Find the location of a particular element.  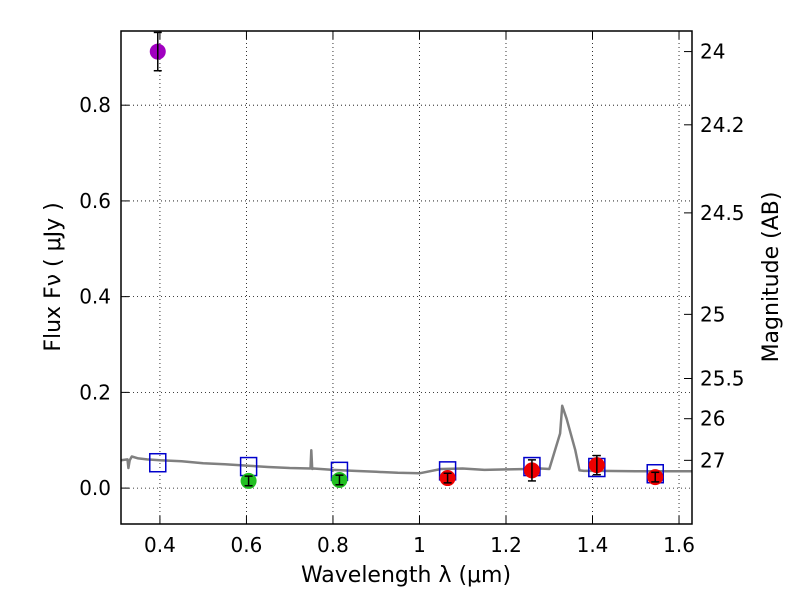

x-tick-label: 1.4 is located at coordinates (593, 545).